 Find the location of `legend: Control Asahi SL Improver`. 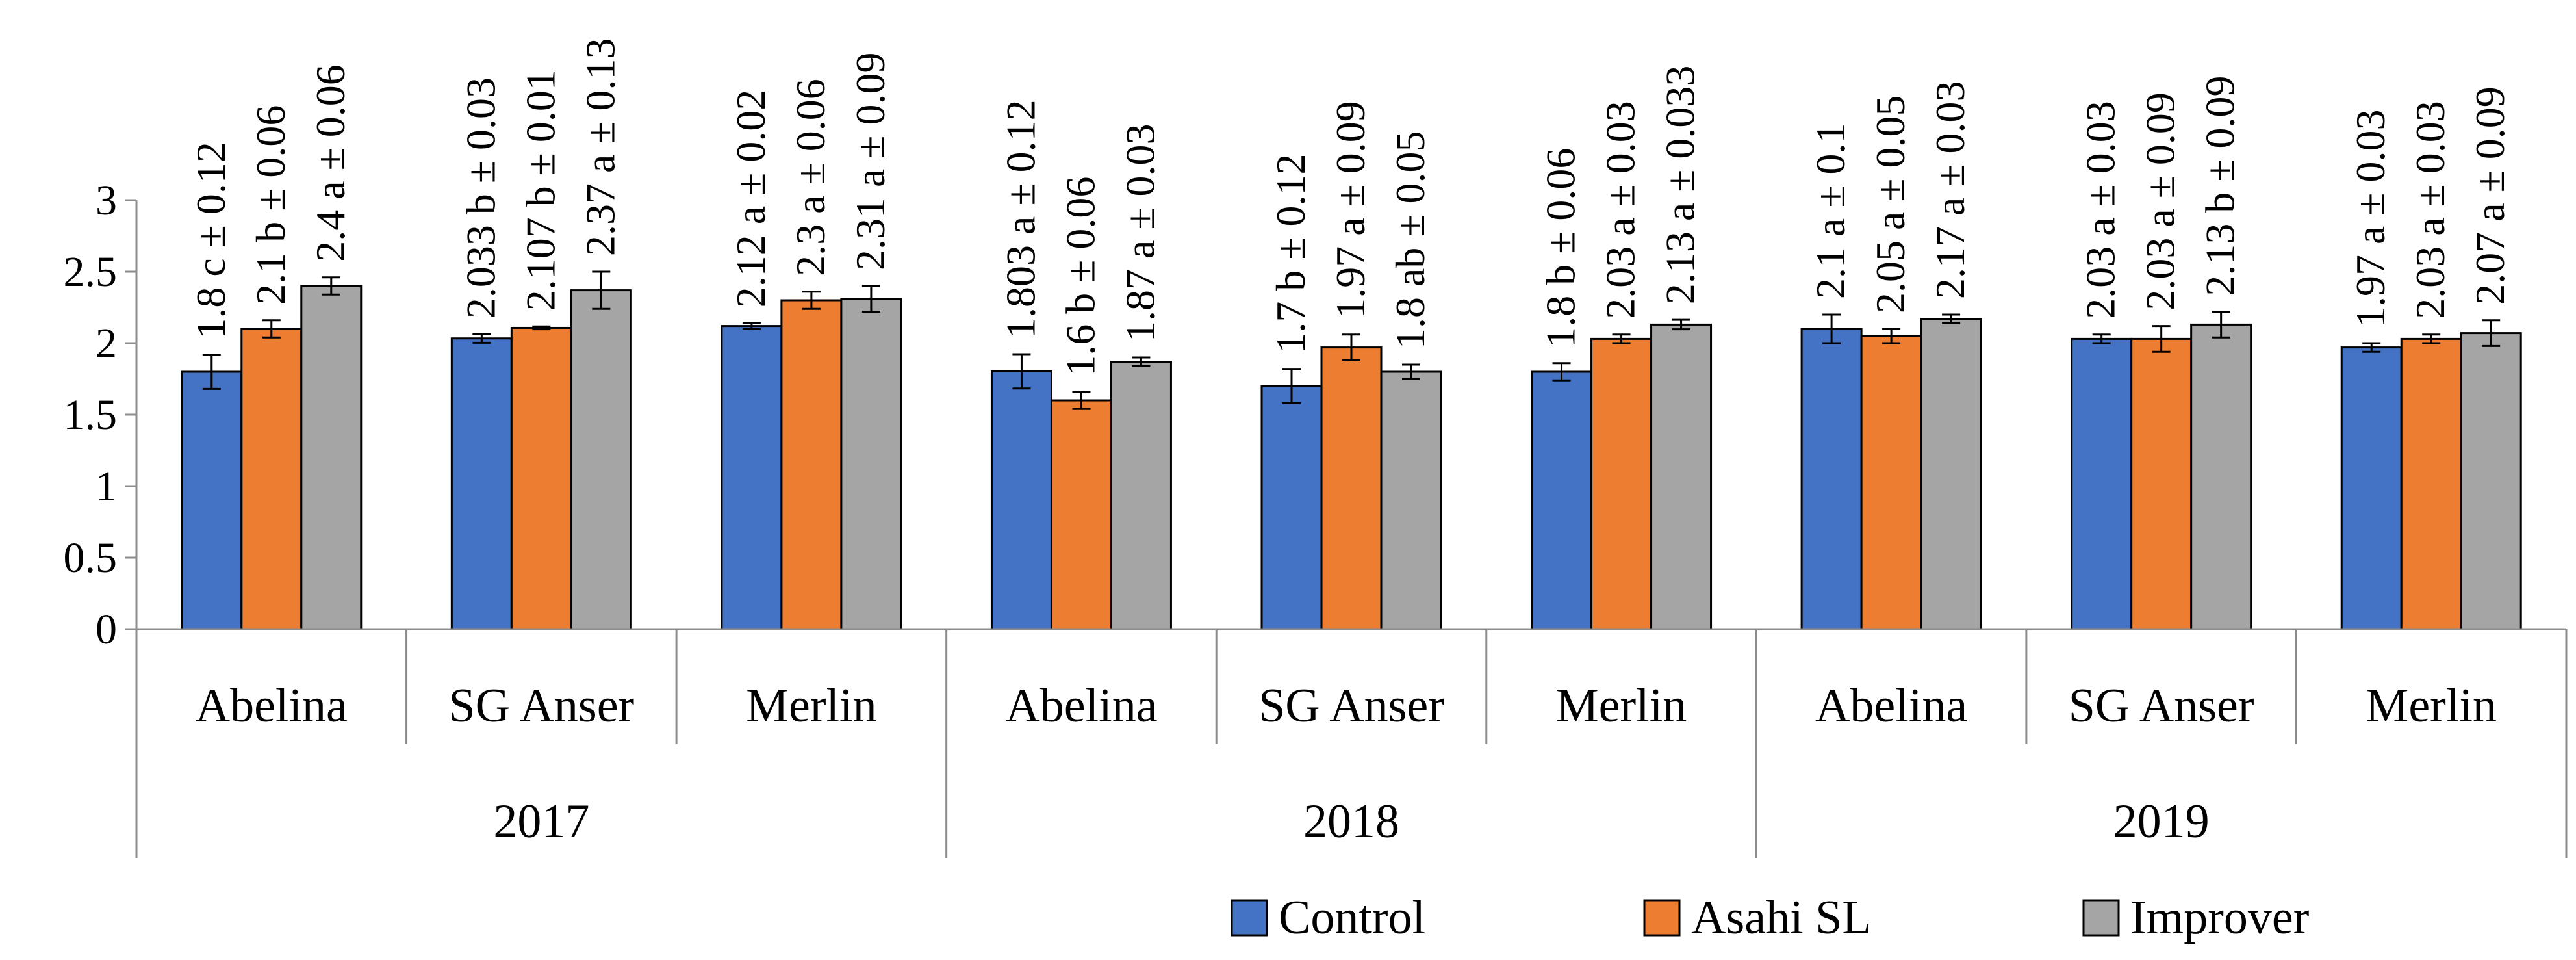

legend: Control Asahi SL Improver is located at coordinates (1770, 917).